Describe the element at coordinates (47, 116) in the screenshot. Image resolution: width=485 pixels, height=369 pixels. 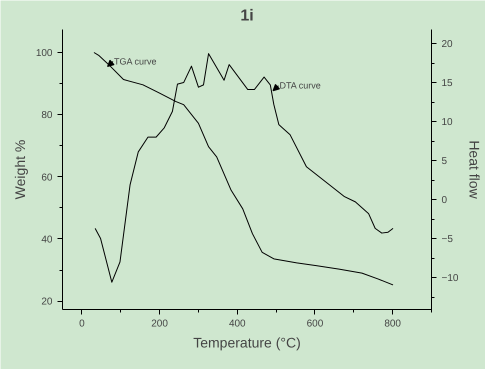
I see `y-tick-label: 80` at that location.